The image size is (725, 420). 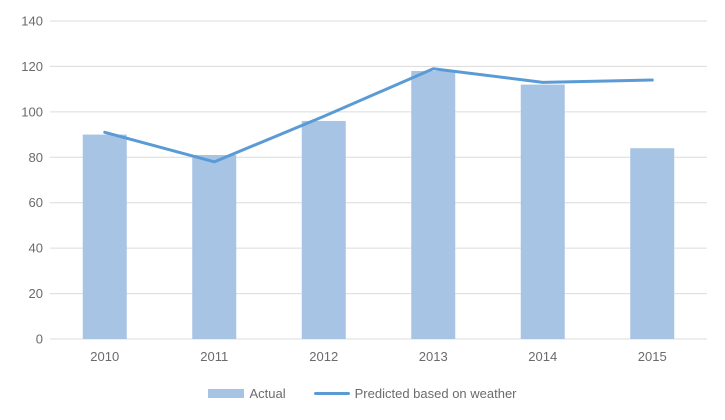 What do you see at coordinates (433, 204) in the screenshot?
I see `bar-2013` at bounding box center [433, 204].